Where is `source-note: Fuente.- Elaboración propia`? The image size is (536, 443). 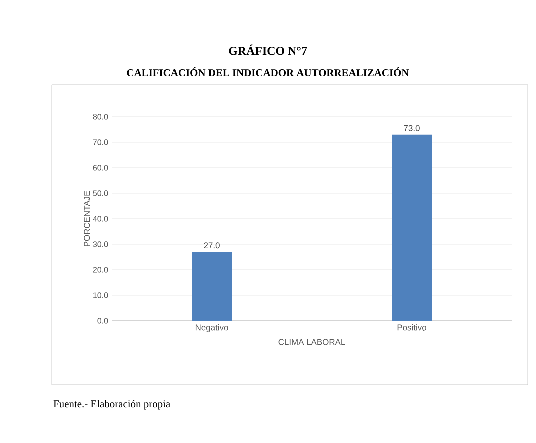 source-note: Fuente.- Elaboración propia is located at coordinates (112, 405).